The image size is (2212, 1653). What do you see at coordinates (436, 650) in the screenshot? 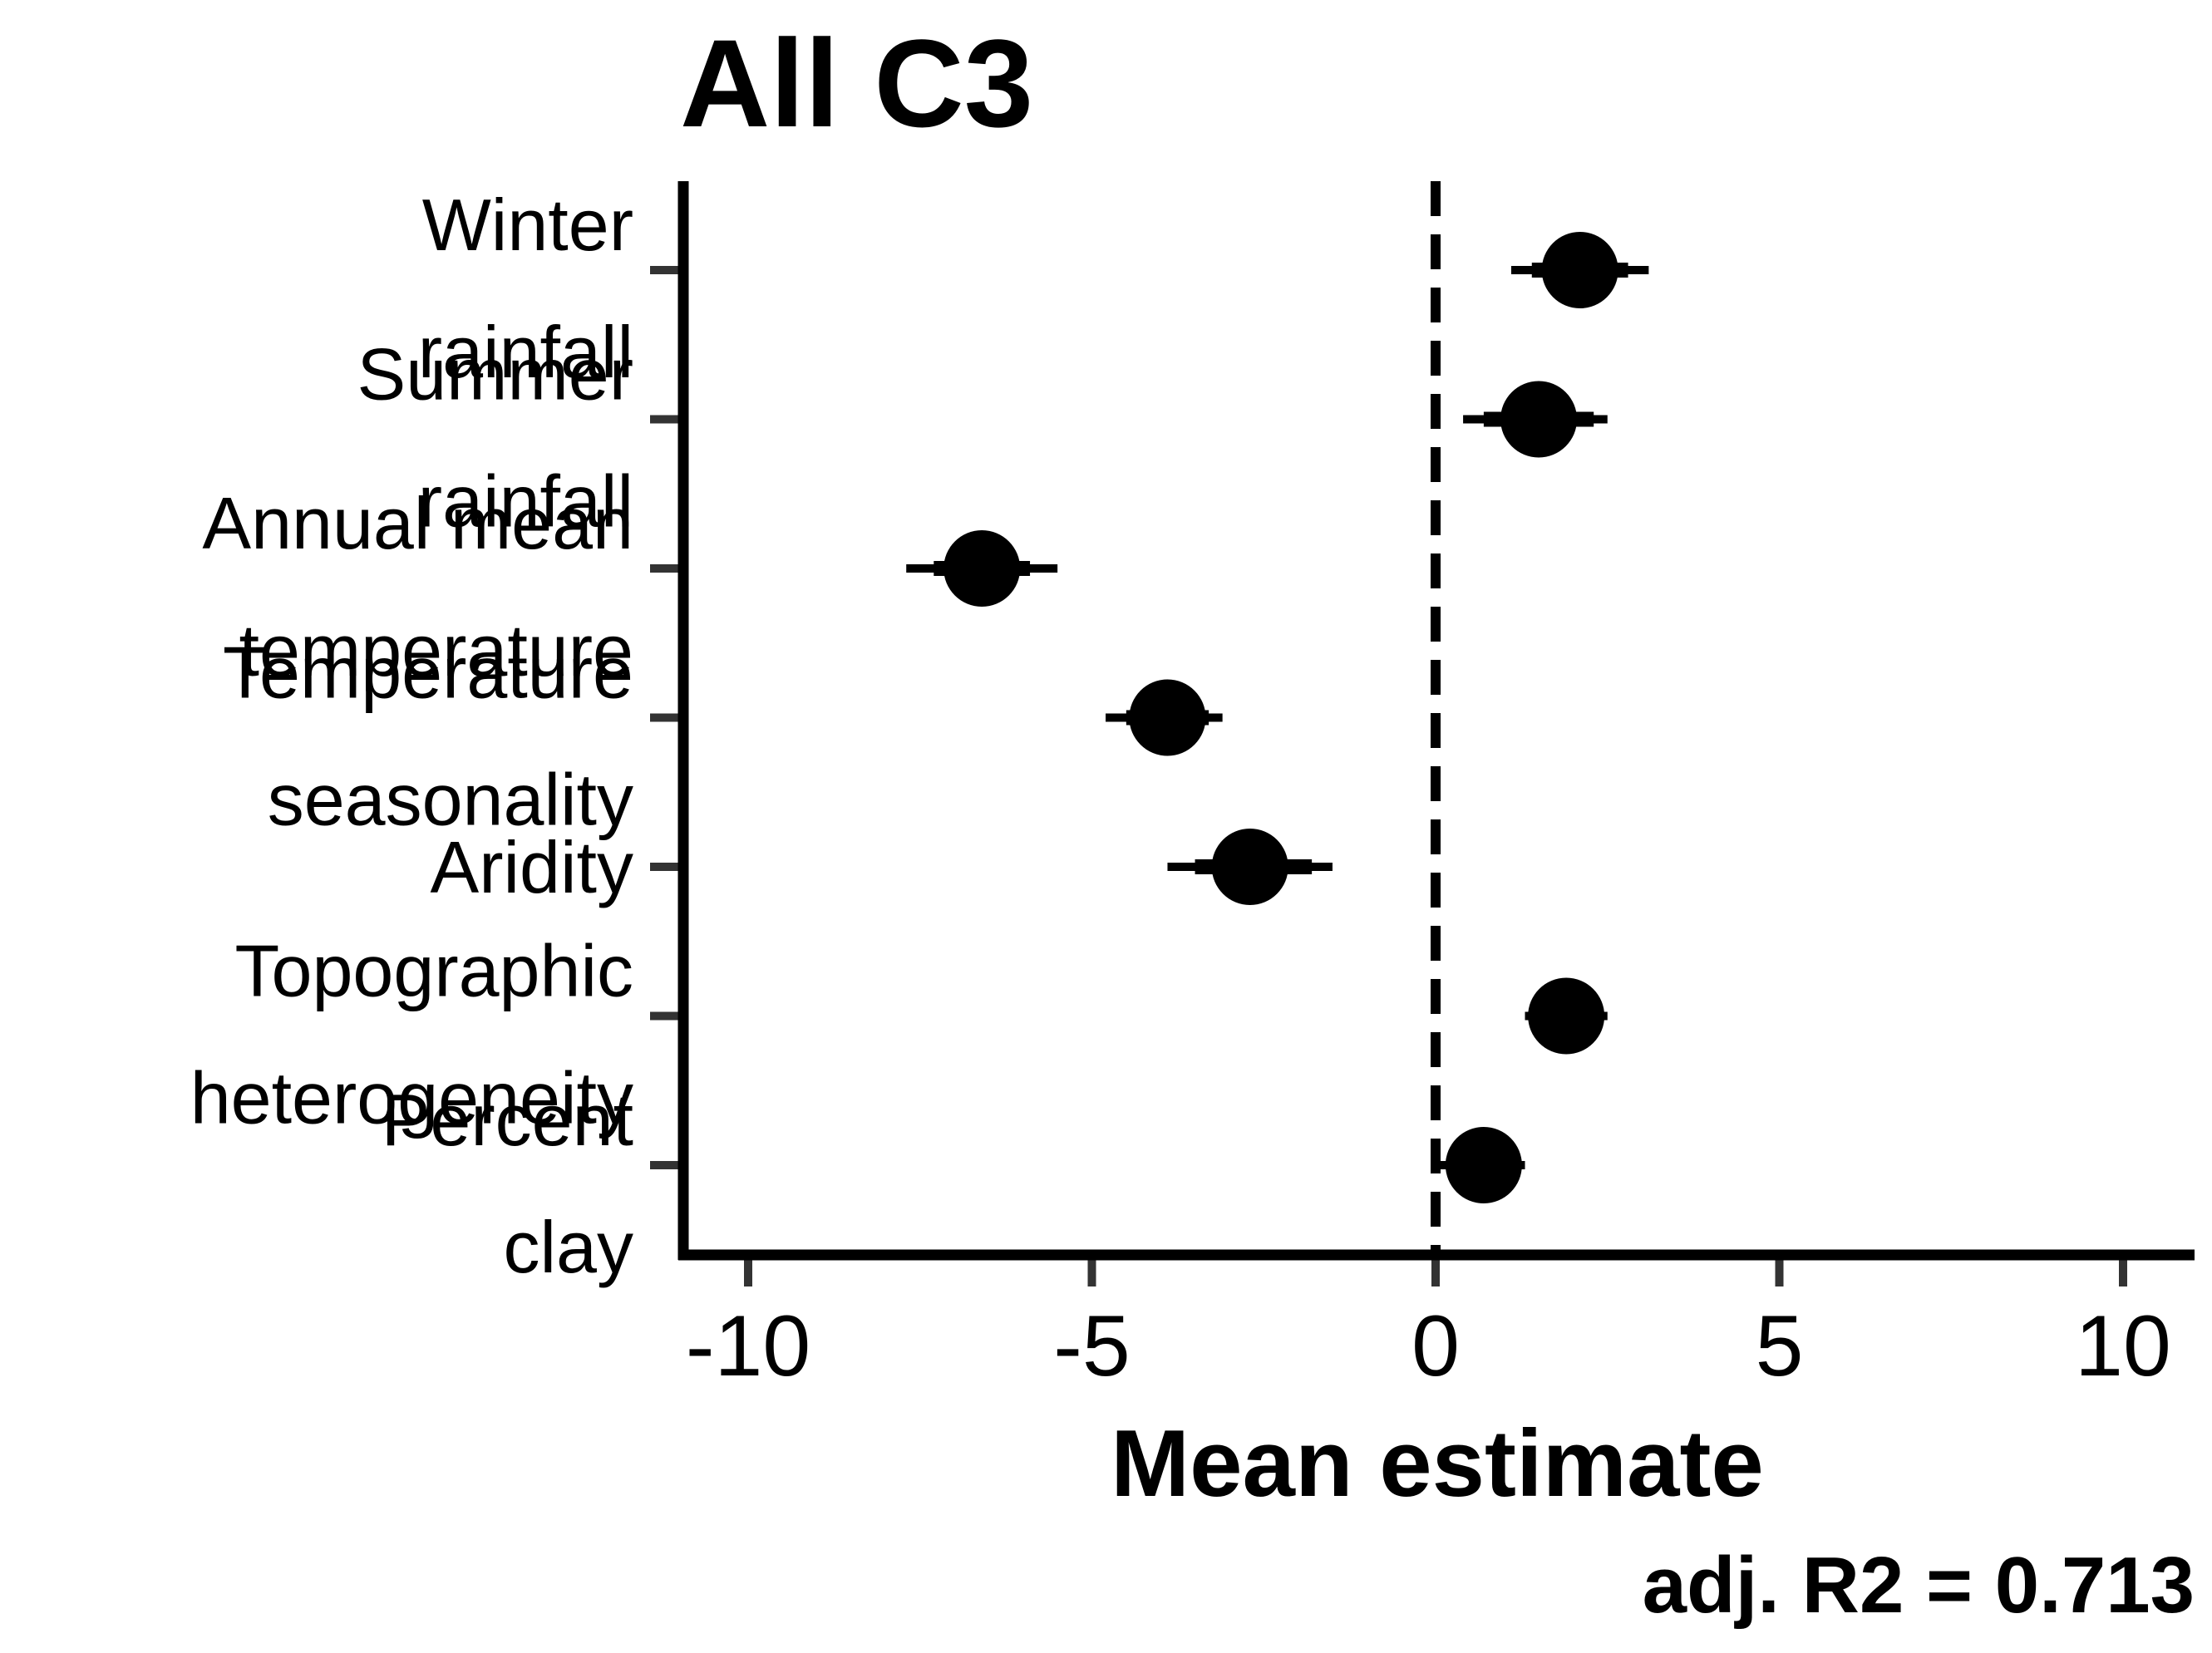
I see `y-tick-label: temperature` at bounding box center [436, 650].